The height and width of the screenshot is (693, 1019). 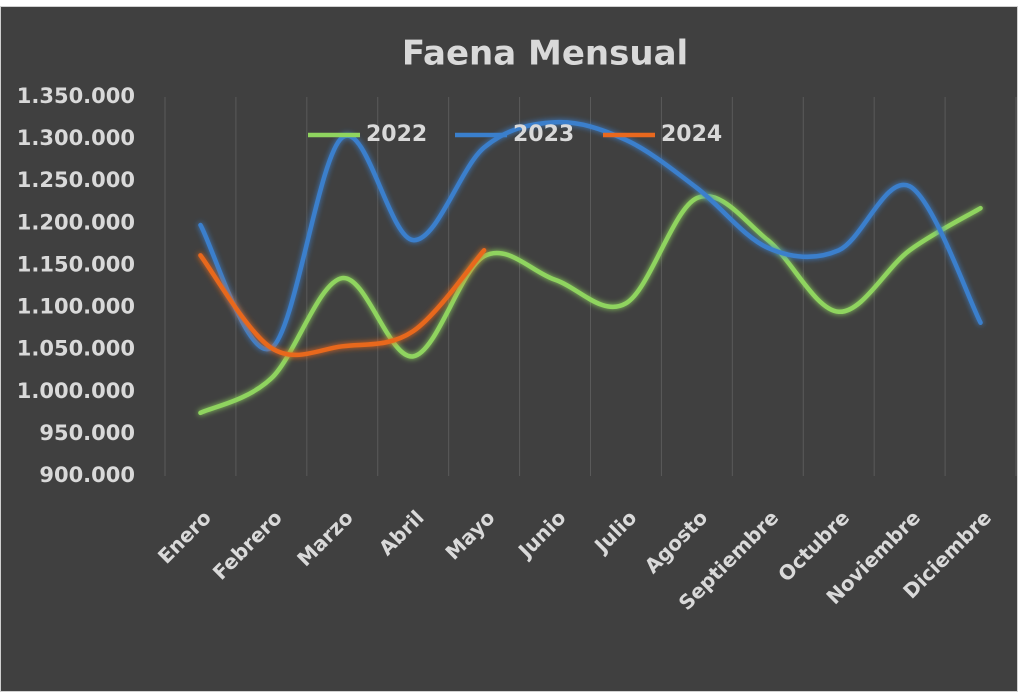 I want to click on y-tick-label: 950.000, so click(x=87, y=433).